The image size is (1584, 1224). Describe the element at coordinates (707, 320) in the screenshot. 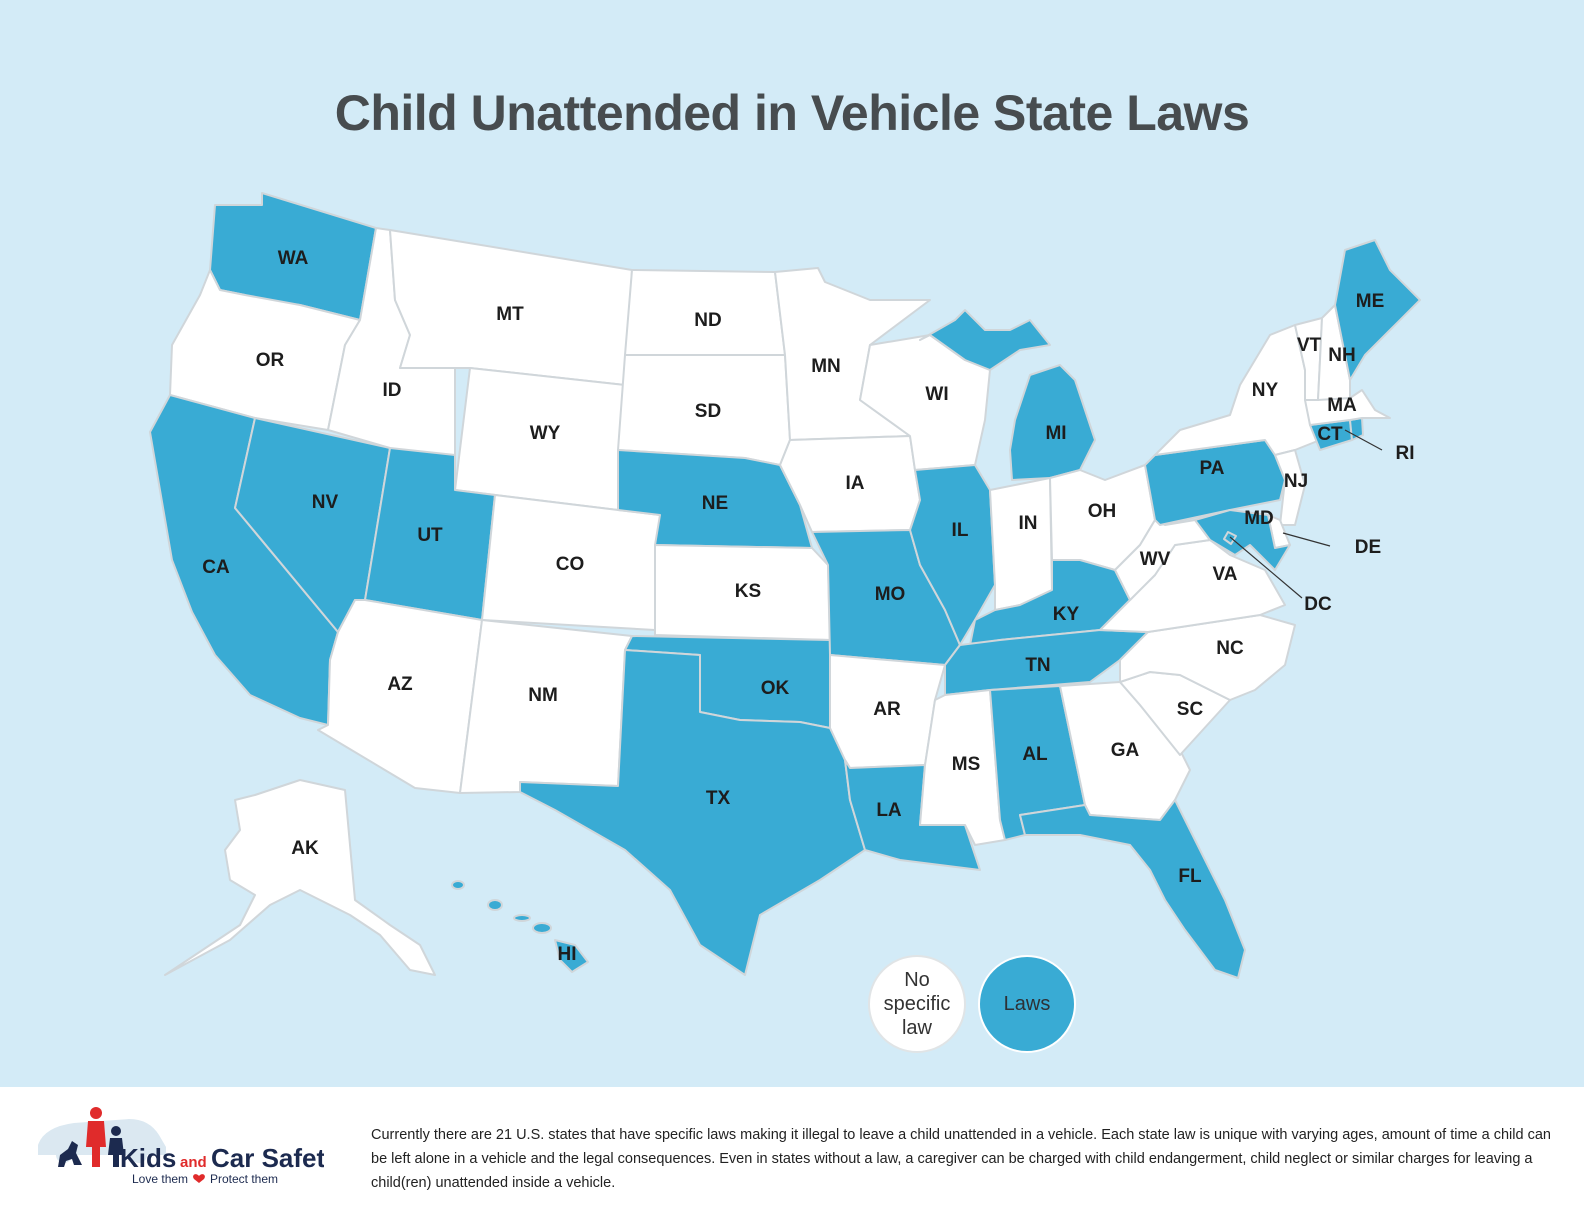

I see `state-label-ND: ND` at that location.